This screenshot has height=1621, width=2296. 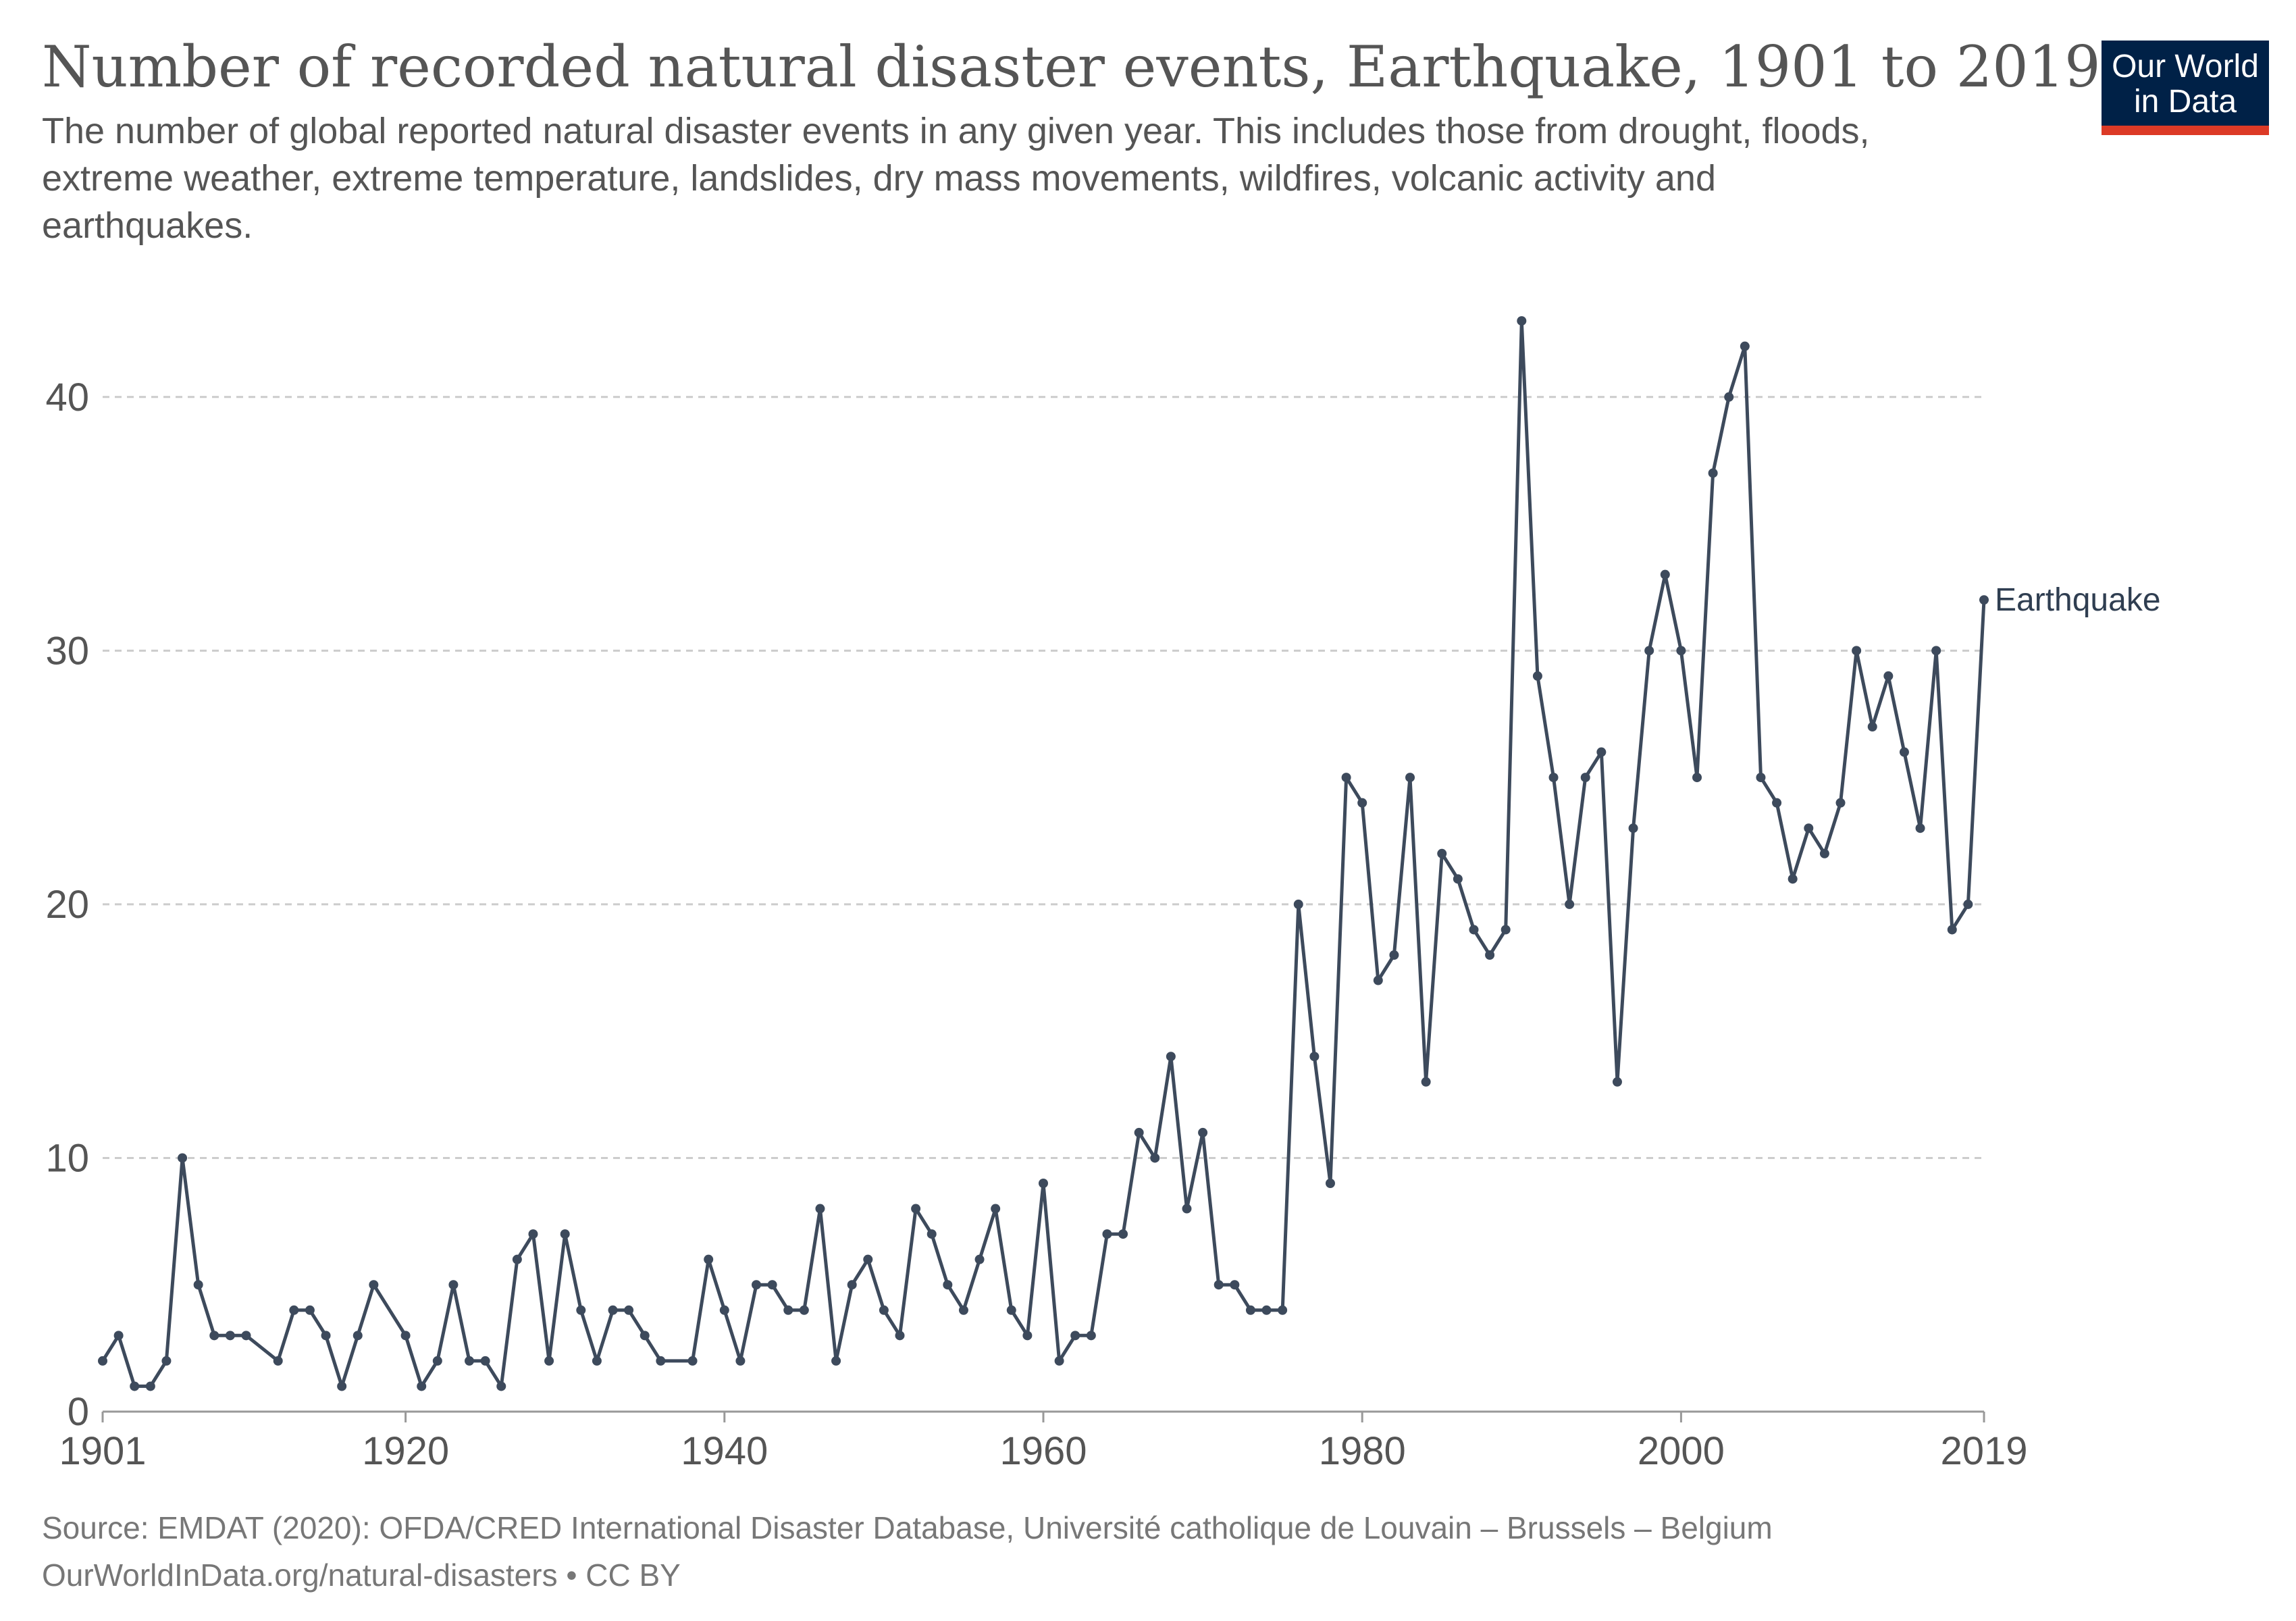 I want to click on data-point-1907, so click(x=198, y=1285).